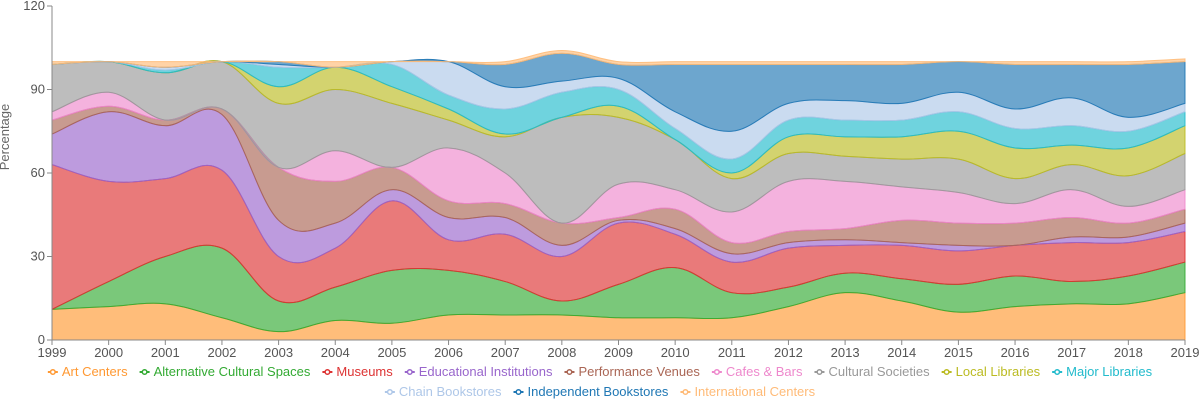 The width and height of the screenshot is (1200, 403). I want to click on x-tick-label: 2017, so click(1071, 352).